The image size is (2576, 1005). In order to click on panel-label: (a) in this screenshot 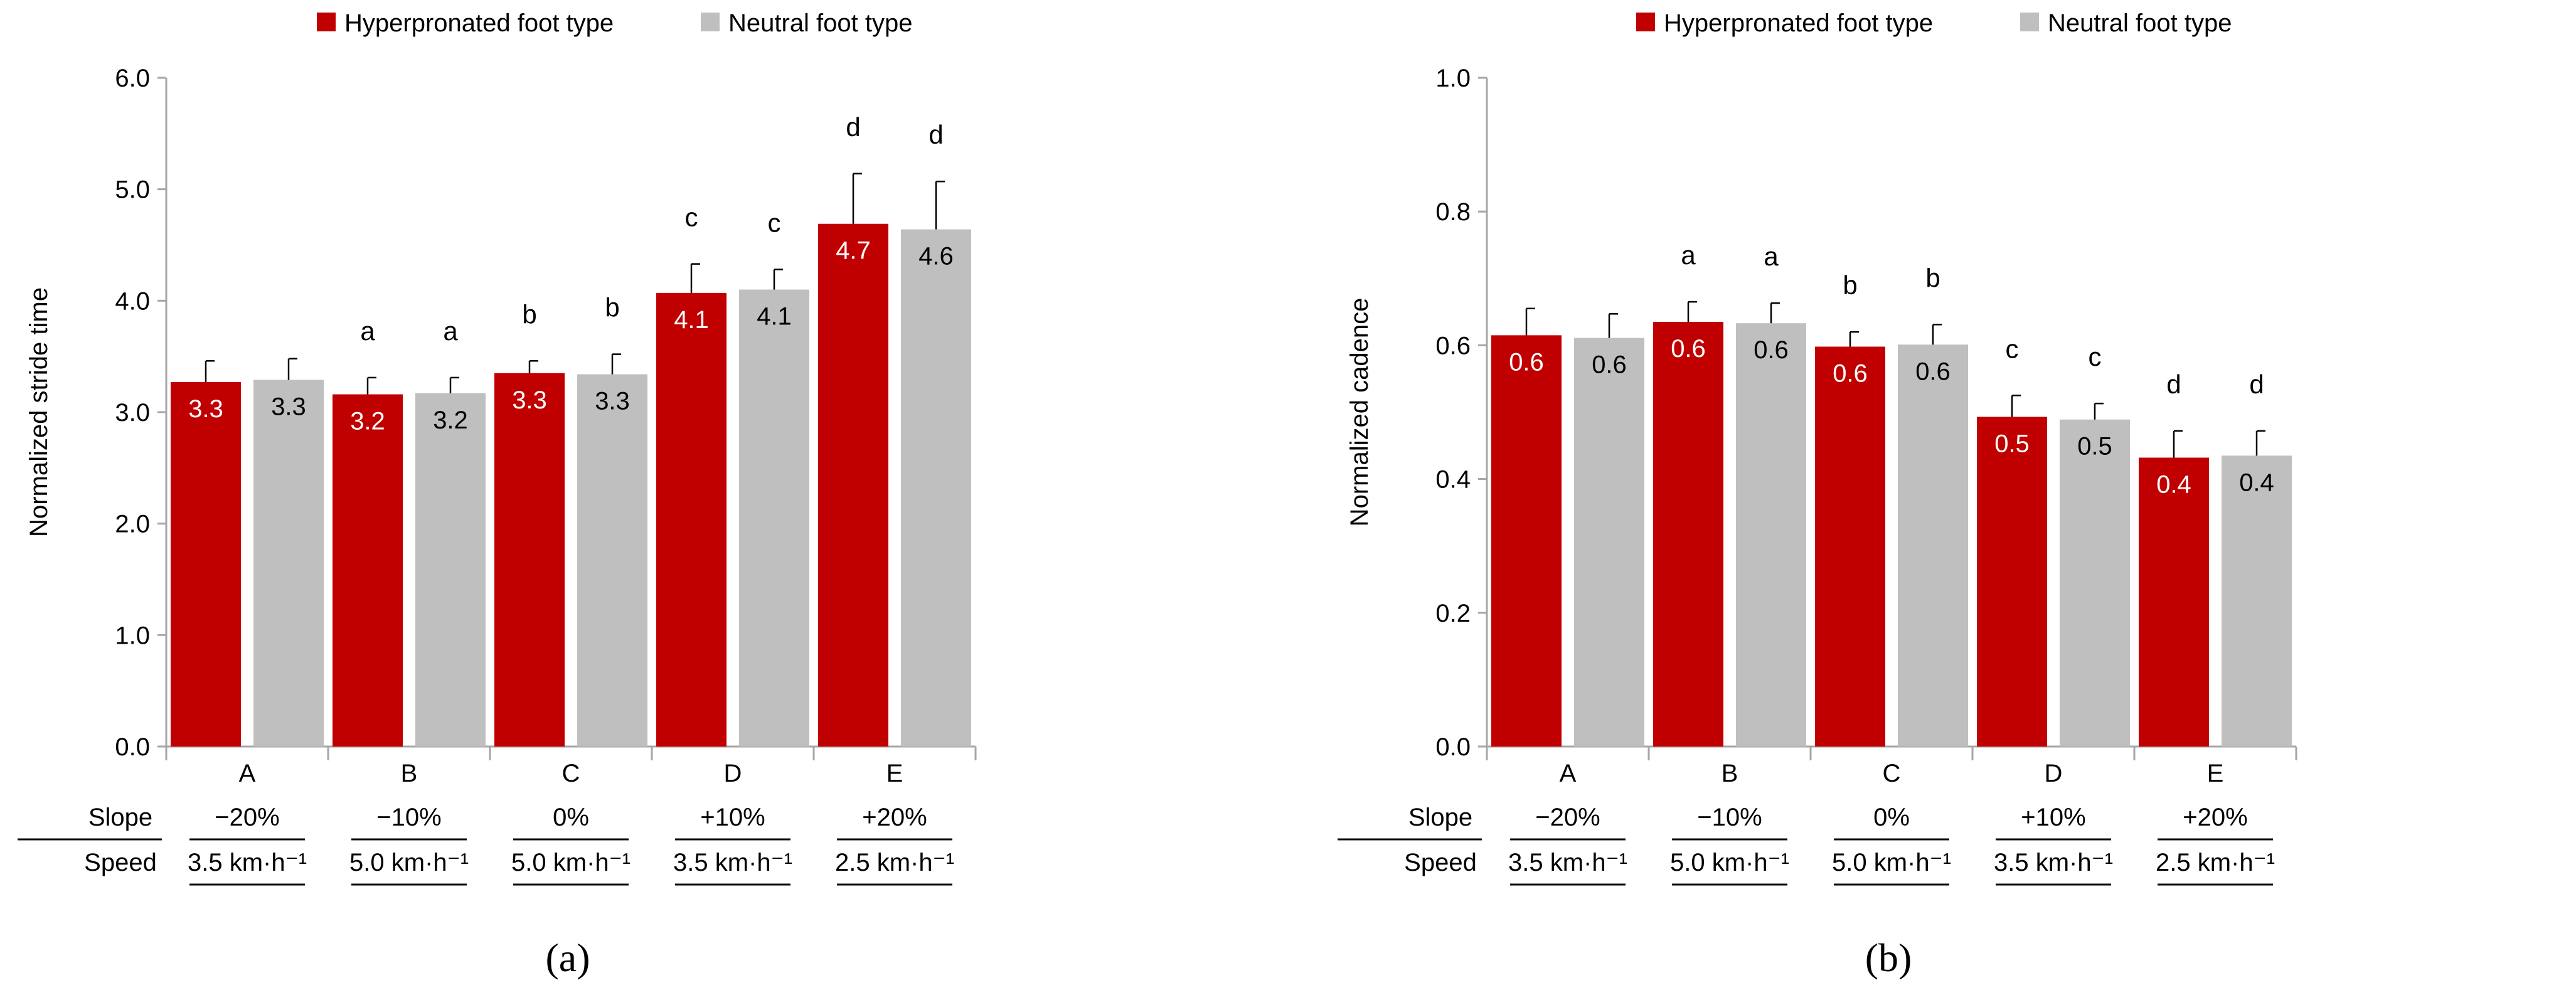, I will do `click(567, 957)`.